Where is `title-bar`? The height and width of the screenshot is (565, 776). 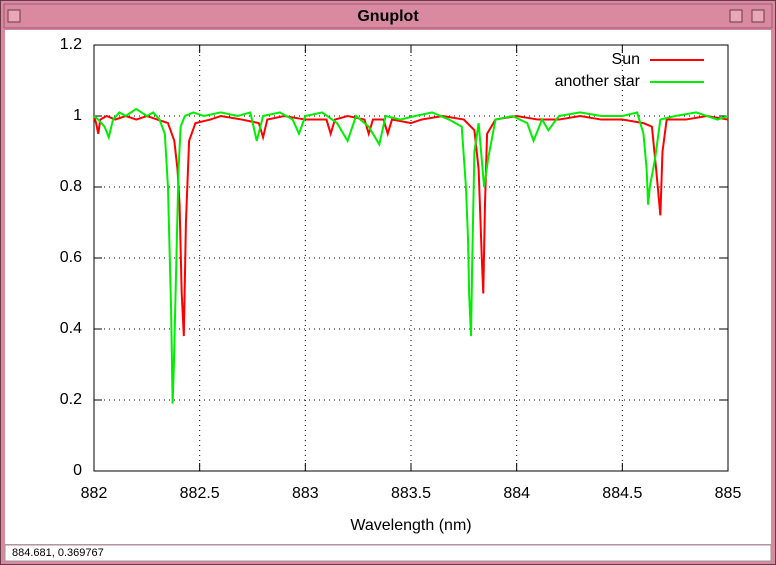 title-bar is located at coordinates (388, 16).